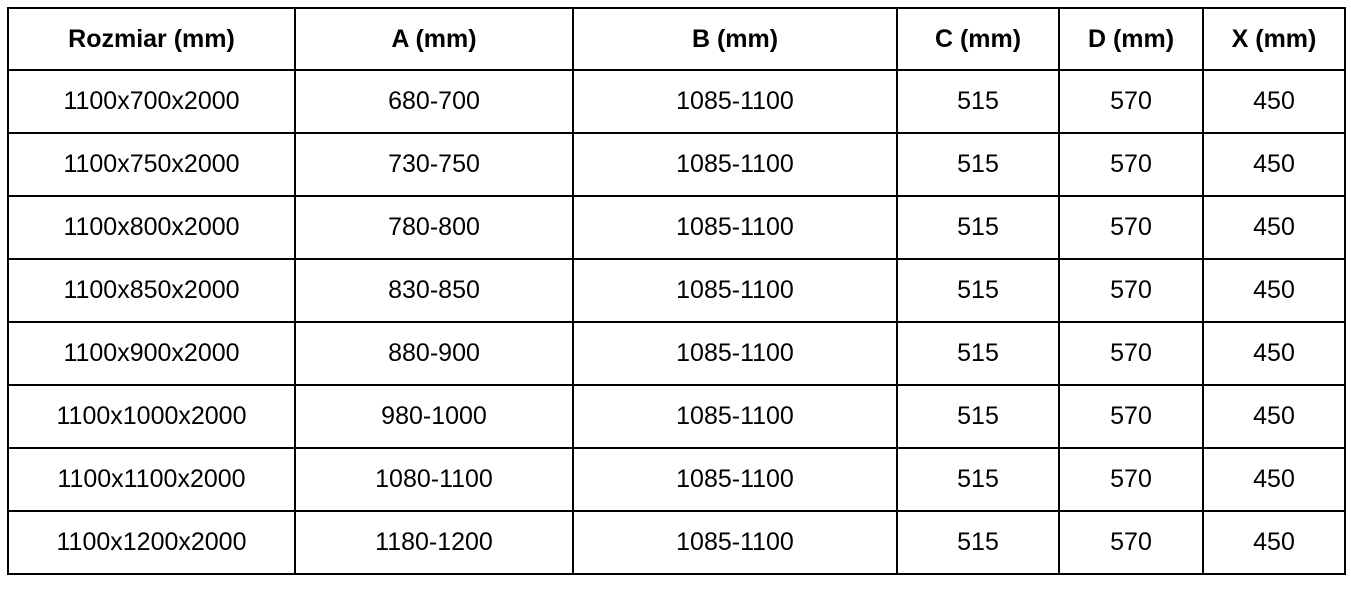  I want to click on header-a: A (mm), so click(434, 39).